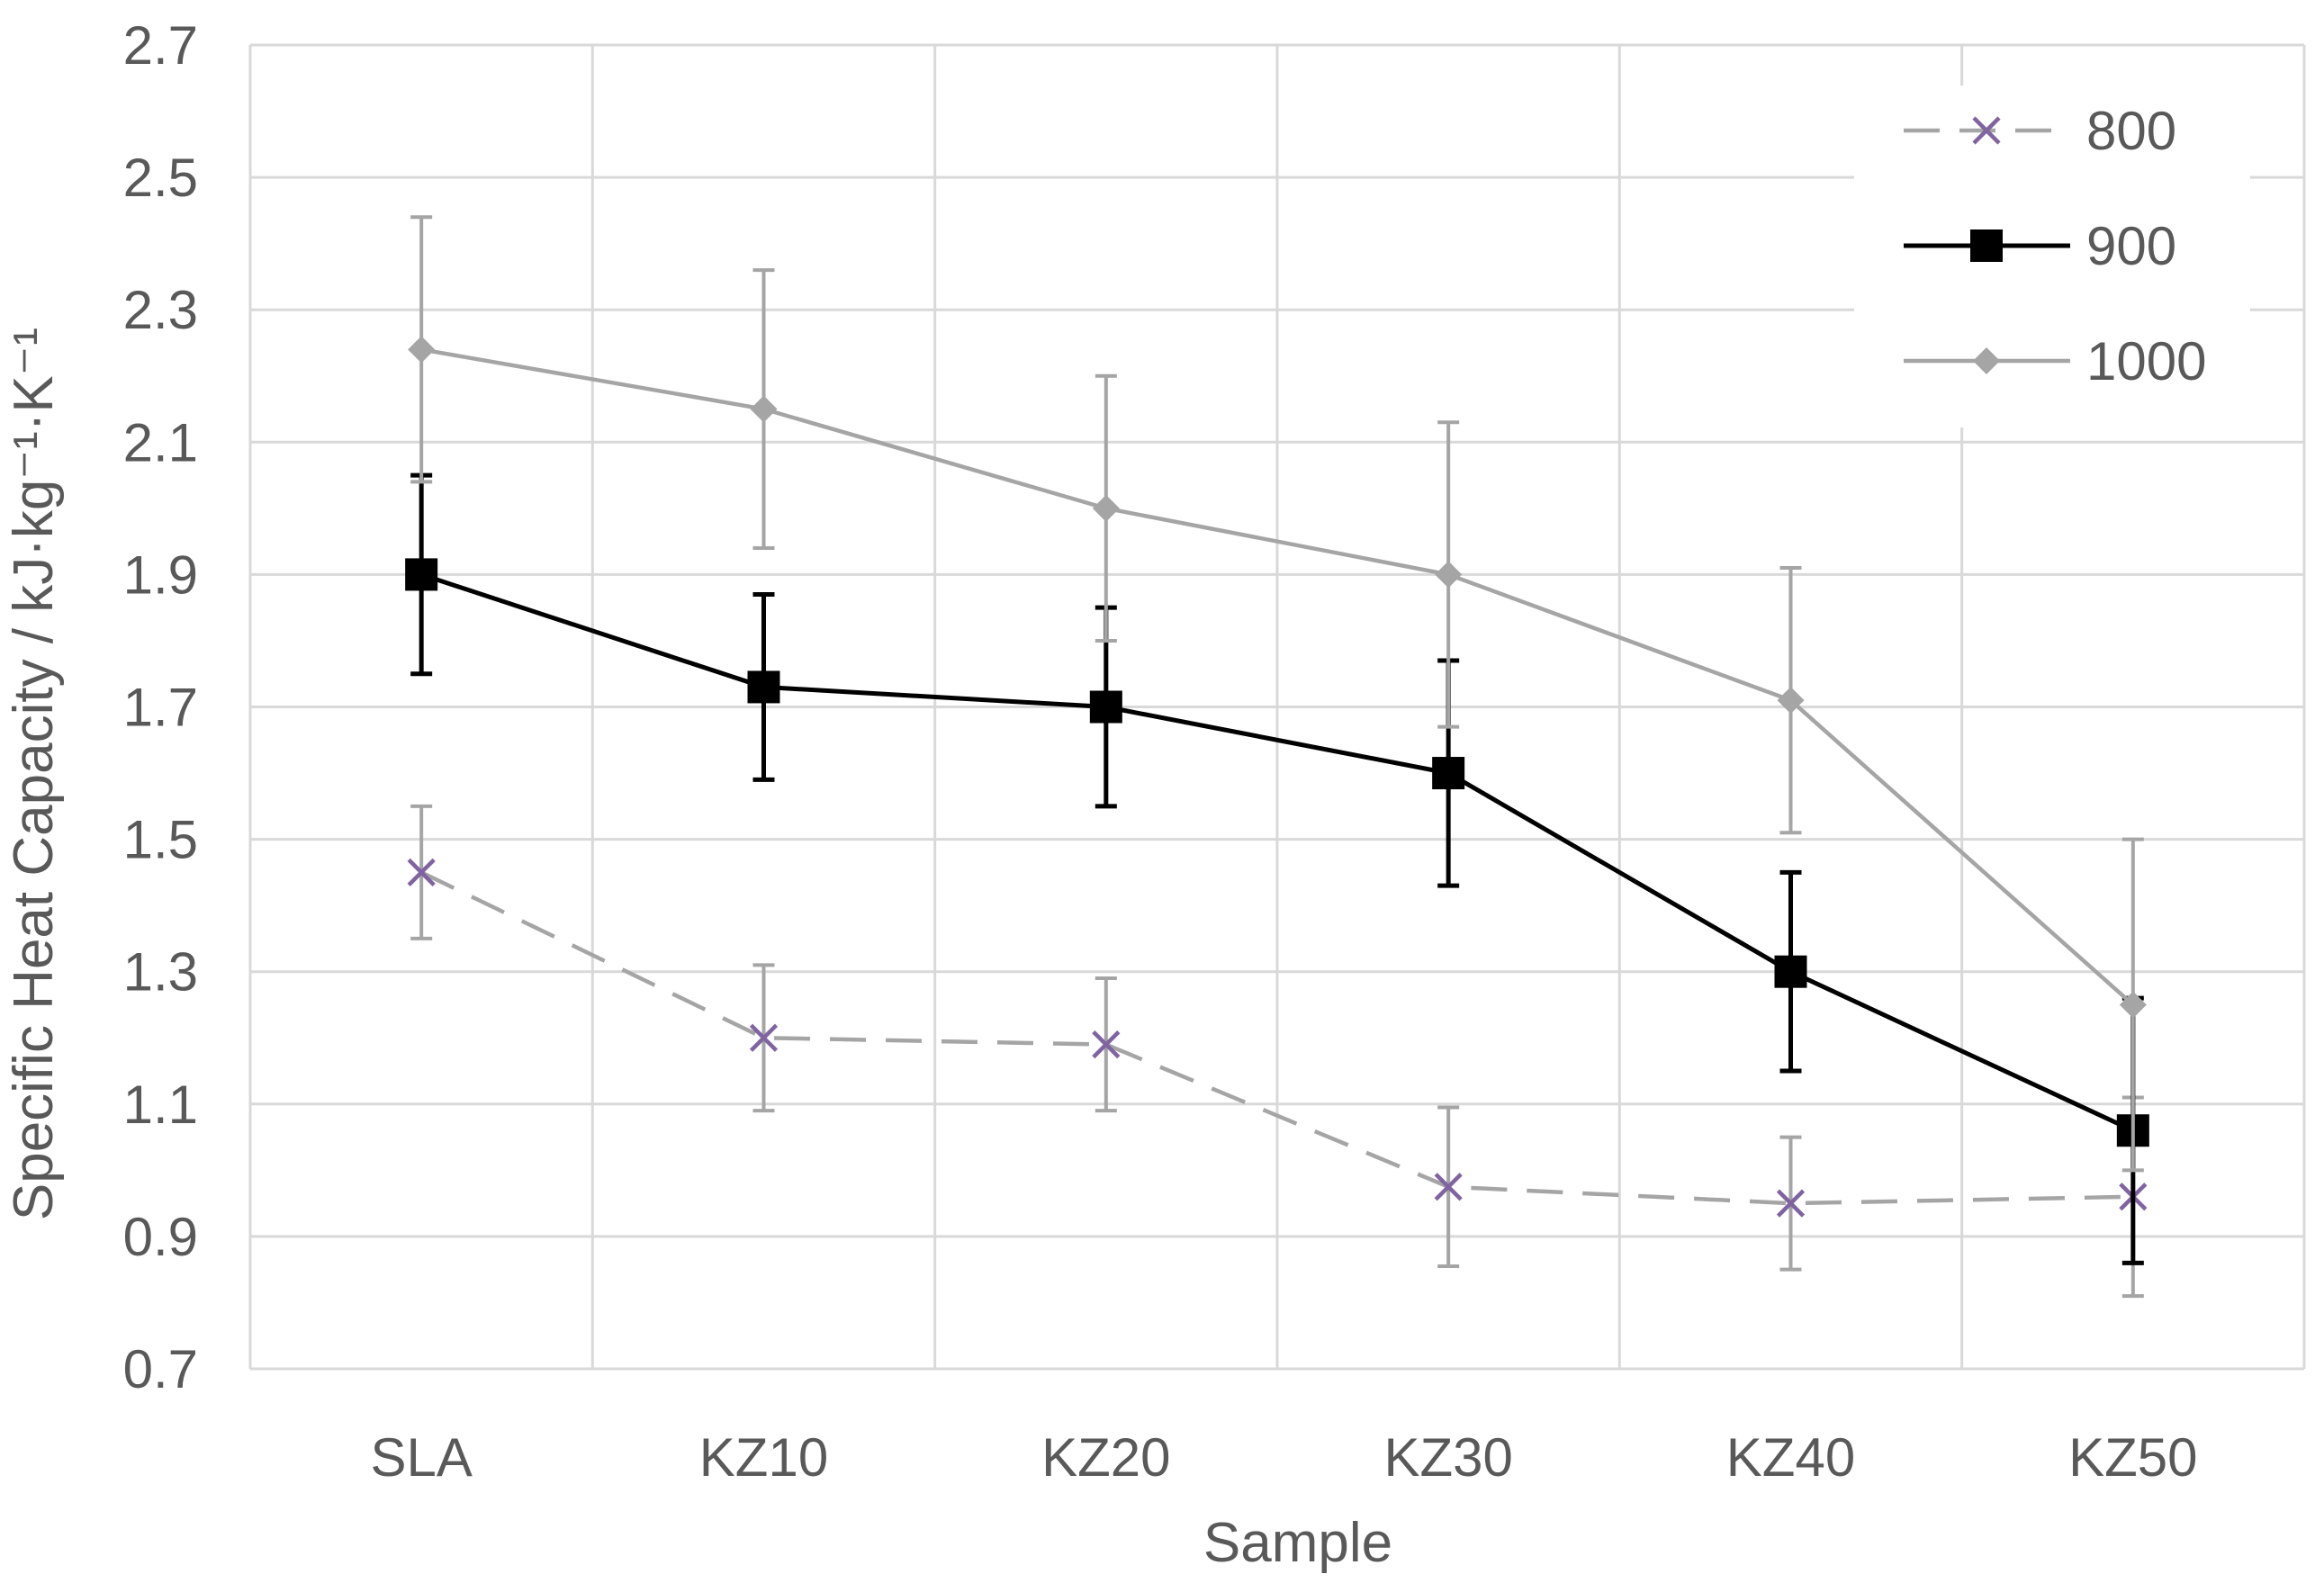 This screenshot has height=1592, width=2324. Describe the element at coordinates (2132, 1457) in the screenshot. I see `x-tick-label: KZ50` at that location.